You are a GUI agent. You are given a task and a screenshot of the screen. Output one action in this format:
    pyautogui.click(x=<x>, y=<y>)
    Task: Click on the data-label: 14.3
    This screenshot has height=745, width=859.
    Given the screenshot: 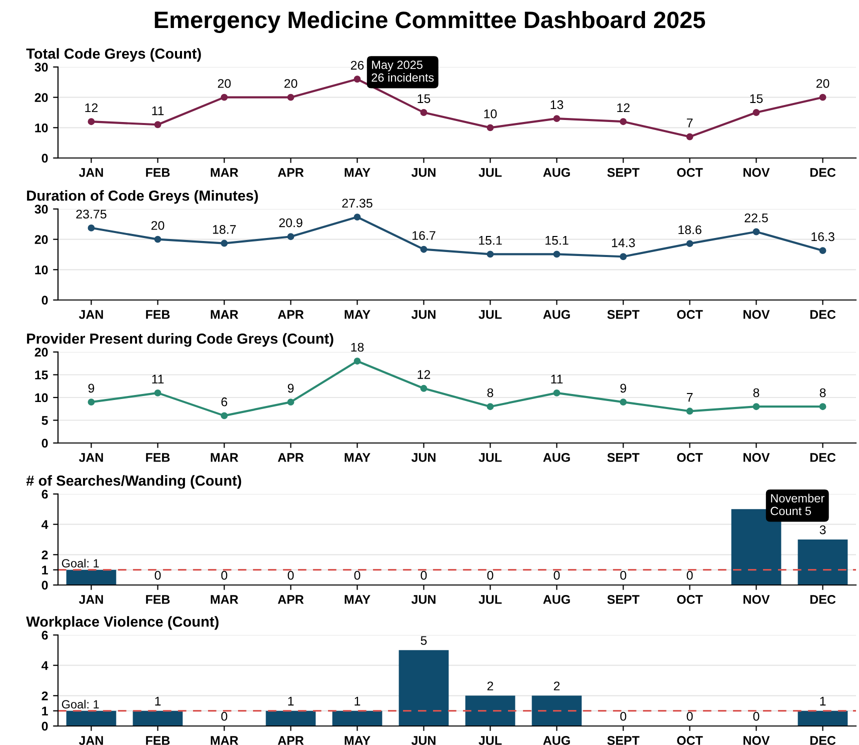 What is the action you would take?
    pyautogui.click(x=623, y=243)
    